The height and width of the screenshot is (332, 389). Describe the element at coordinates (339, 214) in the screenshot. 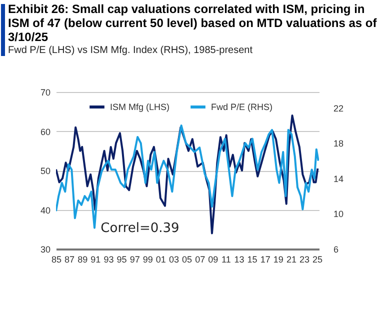

I see `y2-tick-label: 10` at that location.